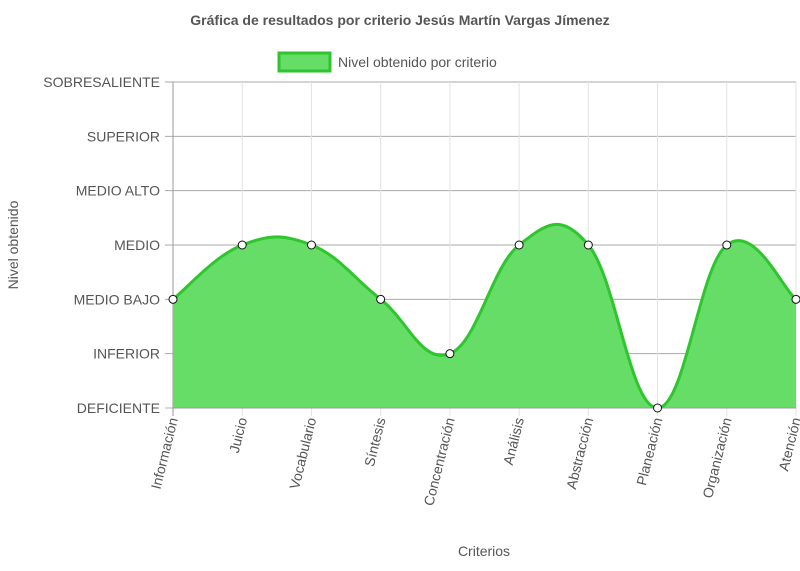  What do you see at coordinates (302, 453) in the screenshot?
I see `x-tick-label: Vocabulario` at bounding box center [302, 453].